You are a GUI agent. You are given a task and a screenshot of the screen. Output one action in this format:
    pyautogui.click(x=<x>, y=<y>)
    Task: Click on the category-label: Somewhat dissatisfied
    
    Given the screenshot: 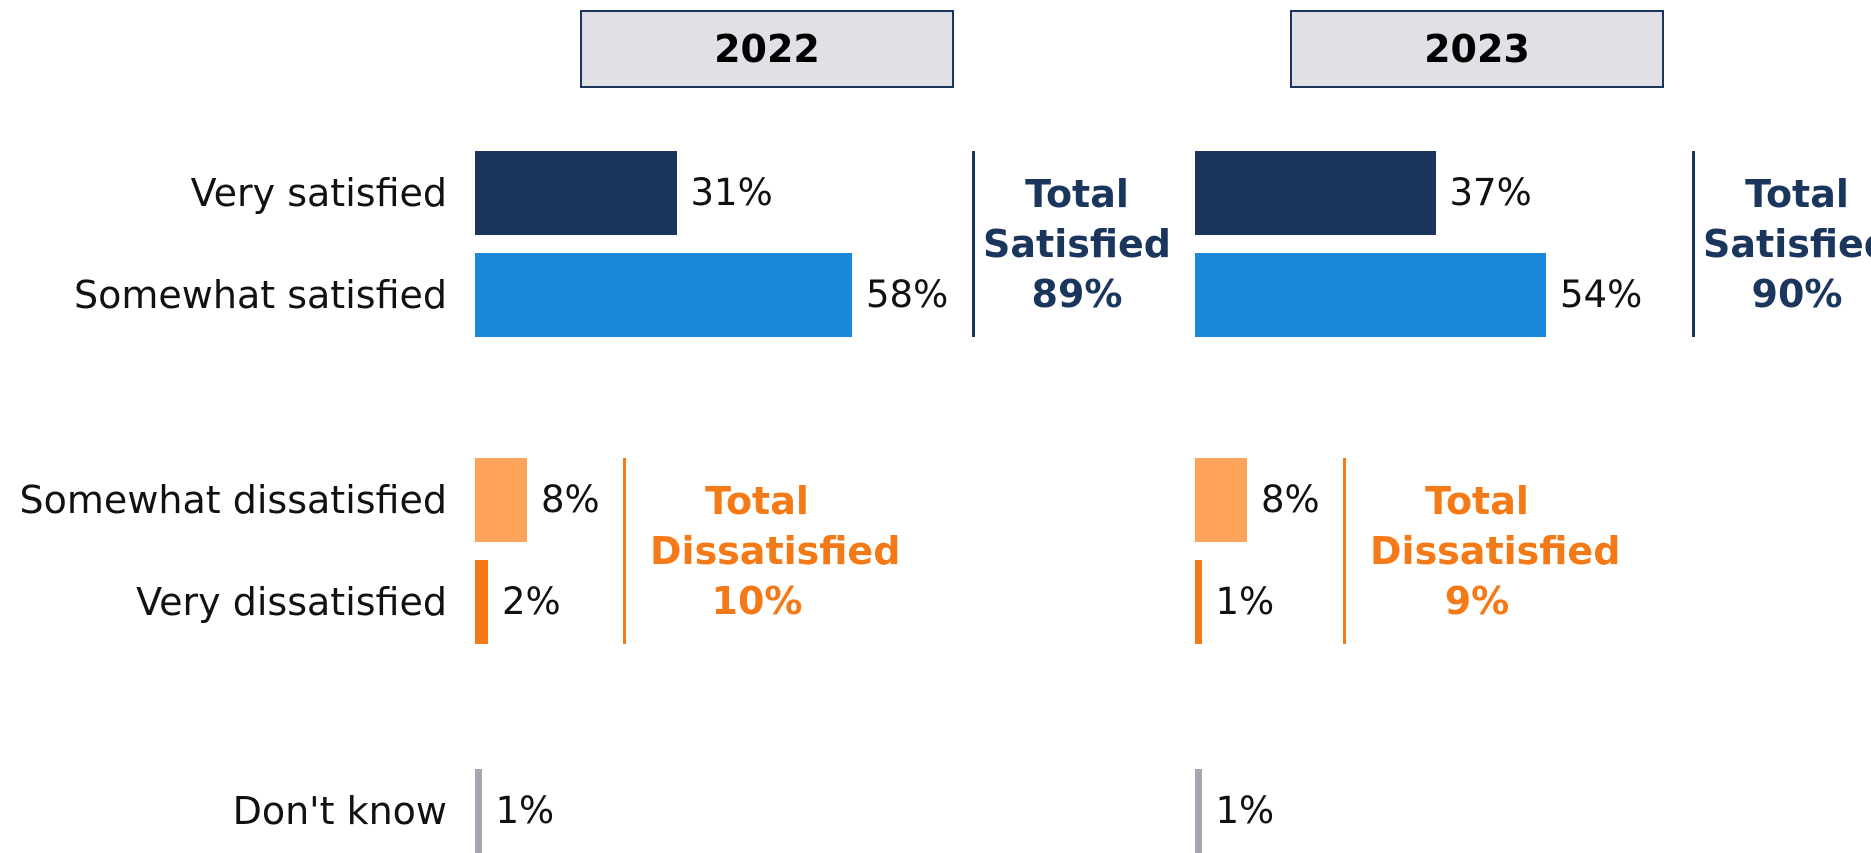 What is the action you would take?
    pyautogui.click(x=233, y=500)
    